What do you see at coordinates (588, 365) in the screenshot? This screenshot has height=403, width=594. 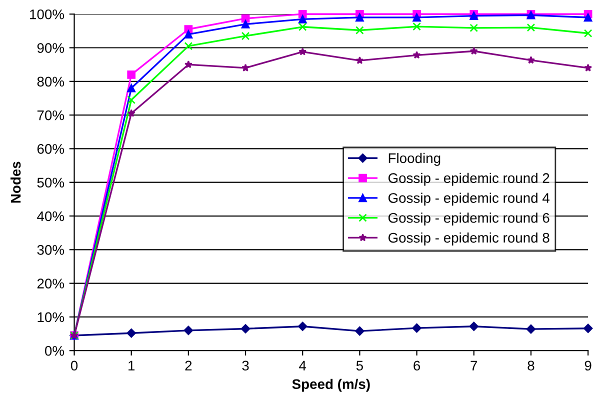 I see `x-tick-label: 9` at bounding box center [588, 365].